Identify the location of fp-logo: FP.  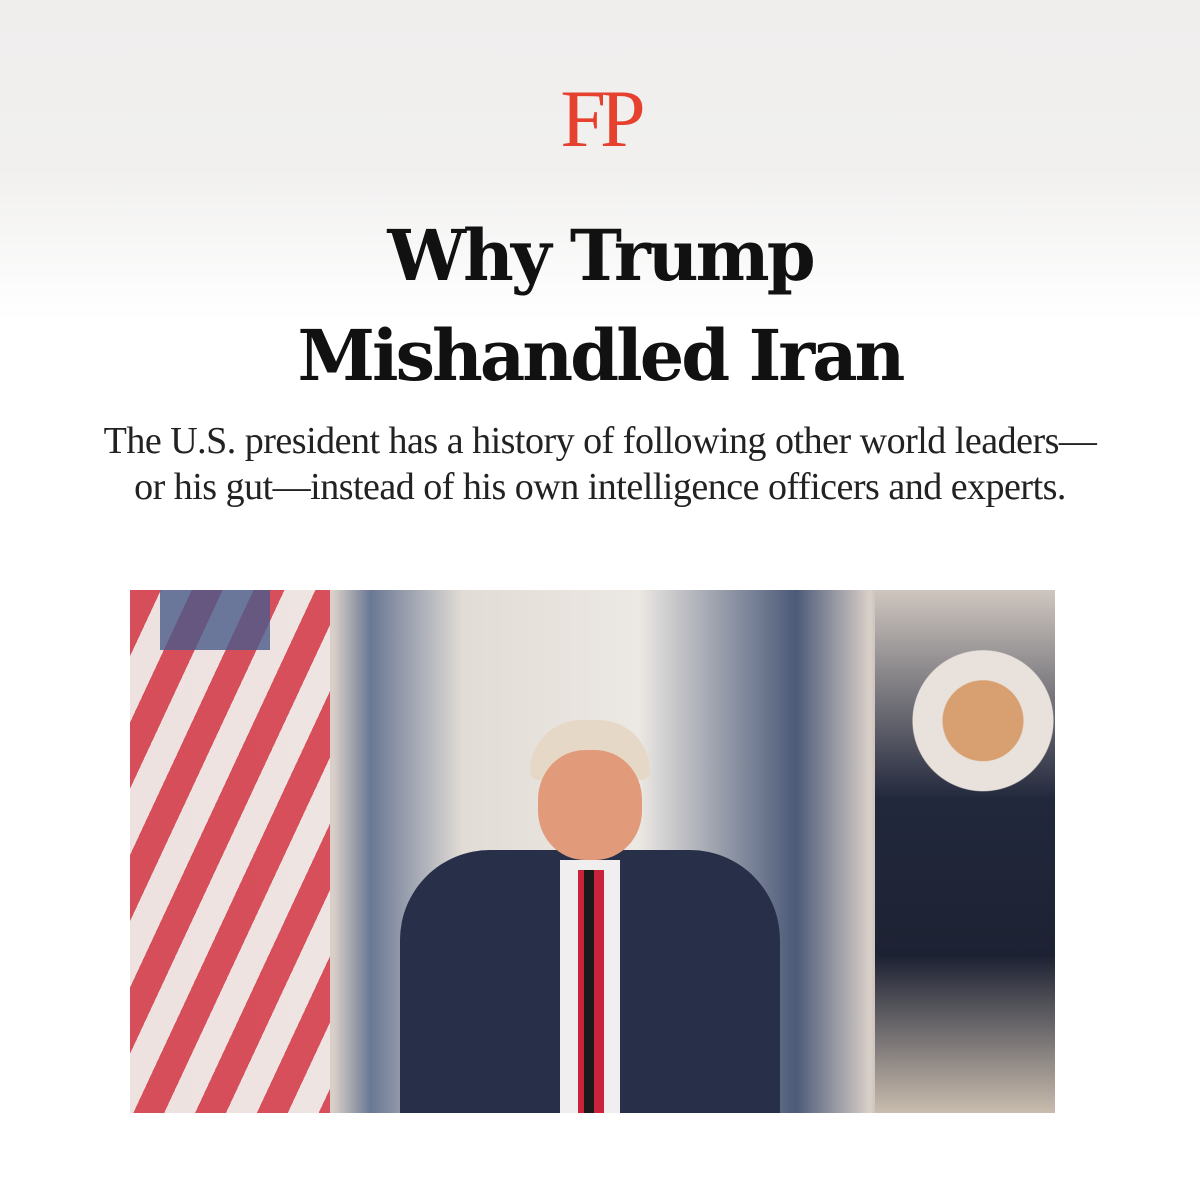
(602, 118).